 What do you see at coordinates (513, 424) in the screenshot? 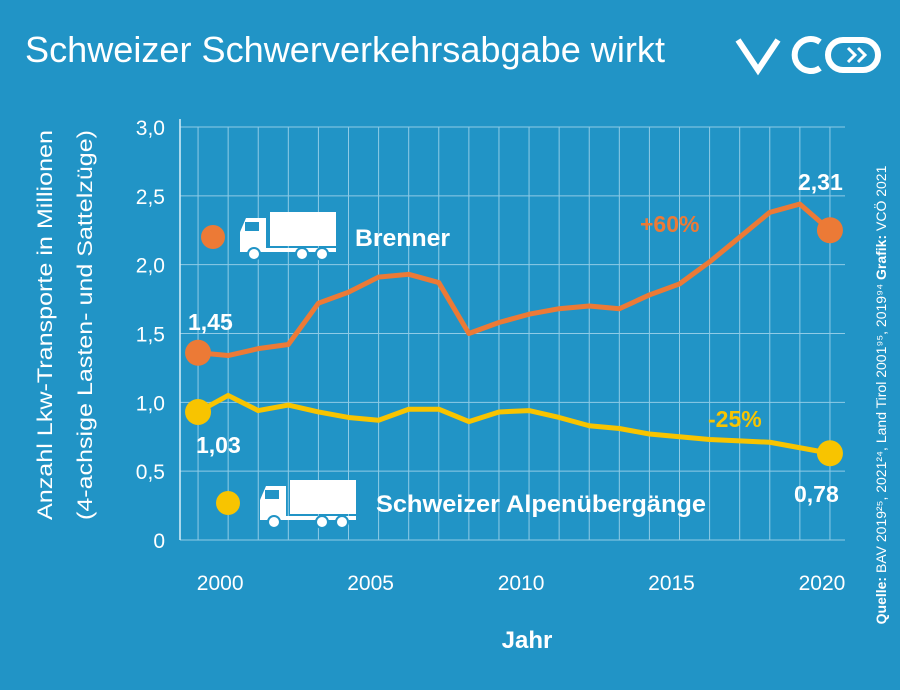
I see `line-series` at bounding box center [513, 424].